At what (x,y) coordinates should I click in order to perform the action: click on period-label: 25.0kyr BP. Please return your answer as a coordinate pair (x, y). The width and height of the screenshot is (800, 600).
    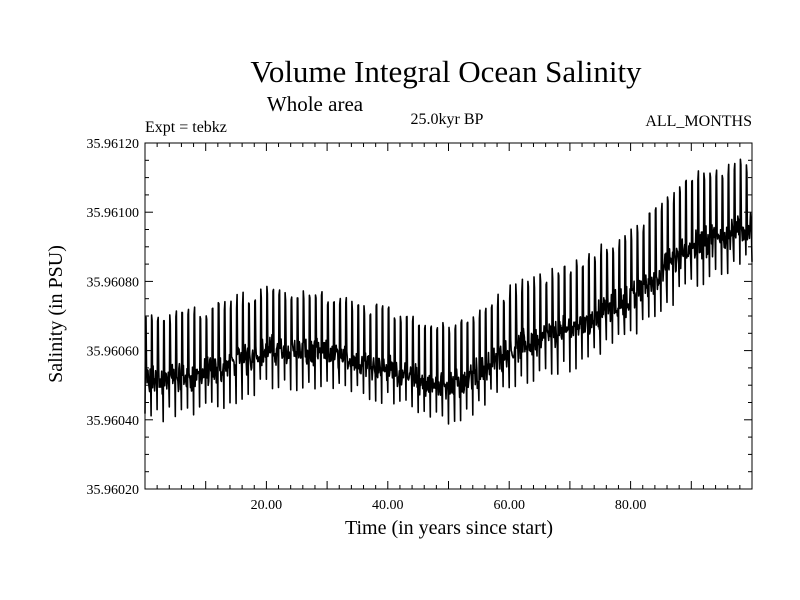
    Looking at the image, I should click on (447, 119).